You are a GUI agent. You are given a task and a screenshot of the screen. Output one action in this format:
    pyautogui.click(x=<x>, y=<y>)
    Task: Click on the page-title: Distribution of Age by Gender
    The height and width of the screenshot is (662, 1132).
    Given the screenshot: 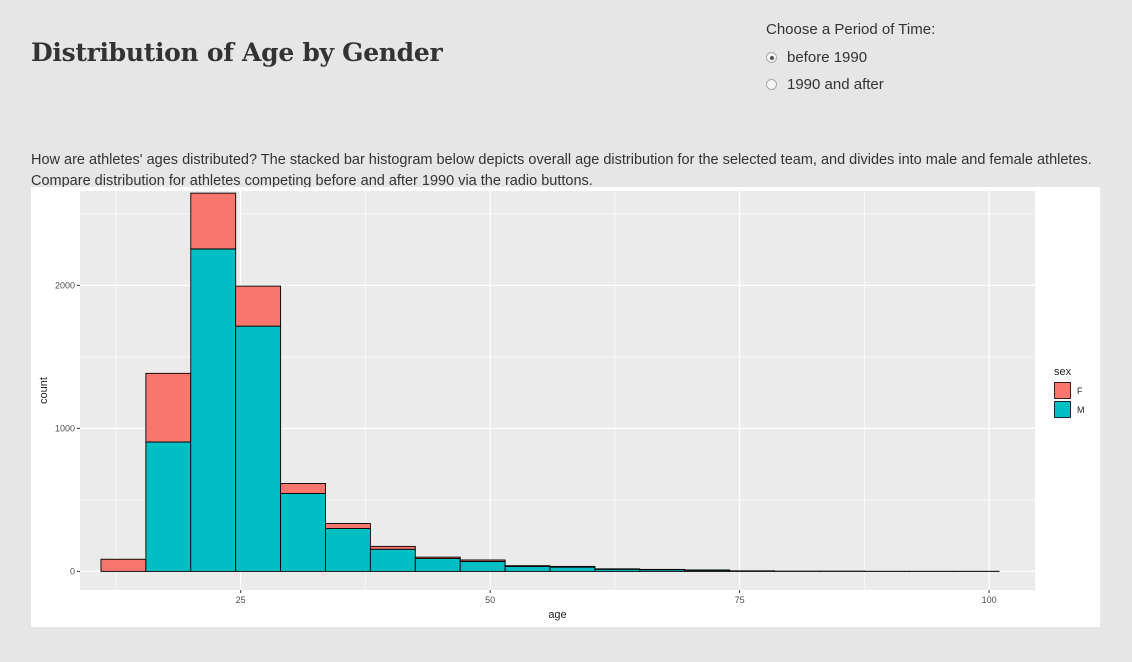 What is the action you would take?
    pyautogui.click(x=237, y=52)
    